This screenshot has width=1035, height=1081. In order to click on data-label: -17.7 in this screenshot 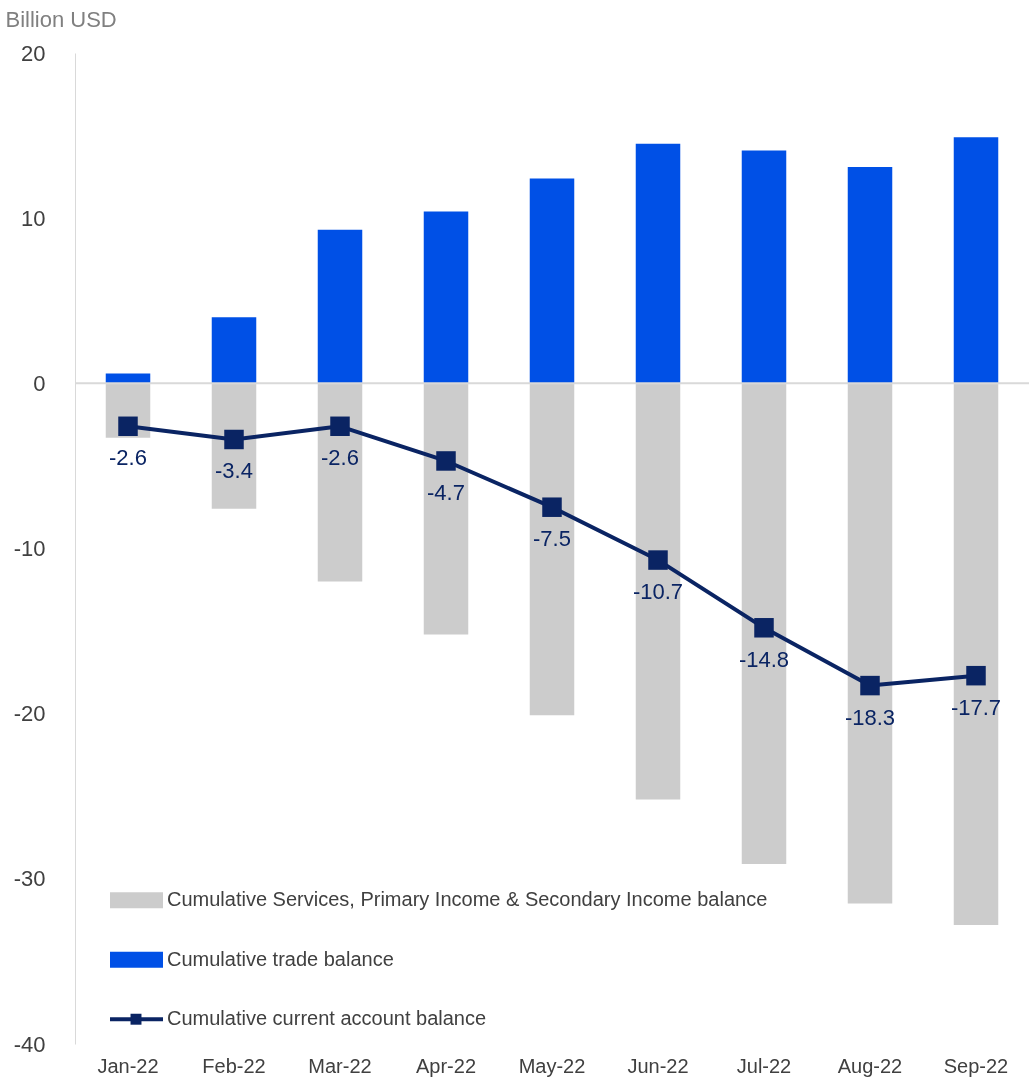, I will do `click(976, 707)`.